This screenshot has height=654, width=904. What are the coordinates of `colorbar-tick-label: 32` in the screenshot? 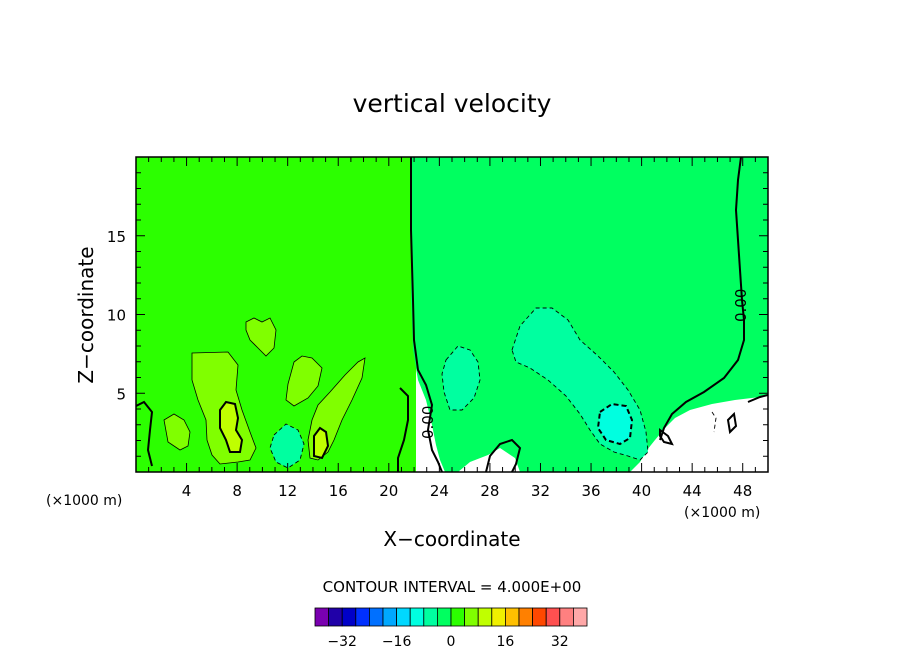 It's located at (560, 642).